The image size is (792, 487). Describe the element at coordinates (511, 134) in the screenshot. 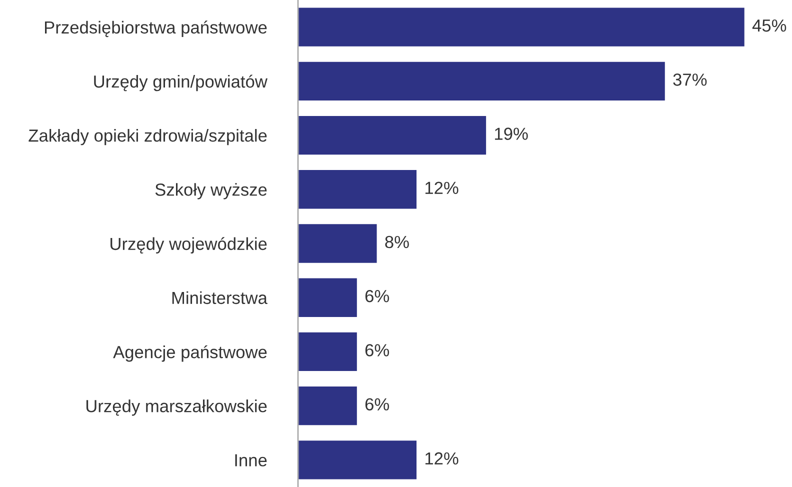

I see `data-label: 19%` at that location.